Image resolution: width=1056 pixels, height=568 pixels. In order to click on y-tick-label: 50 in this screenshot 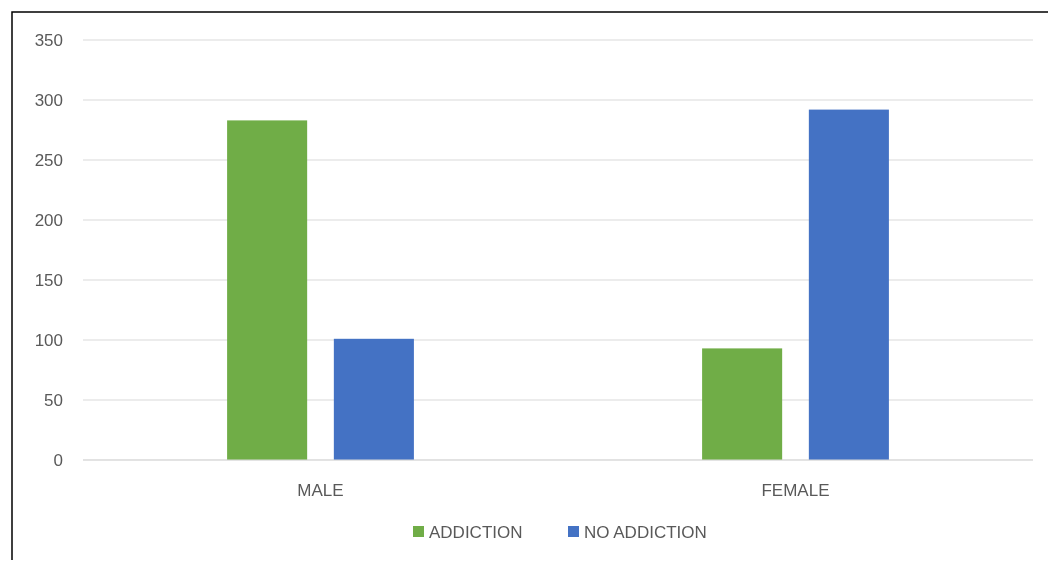, I will do `click(53, 400)`.